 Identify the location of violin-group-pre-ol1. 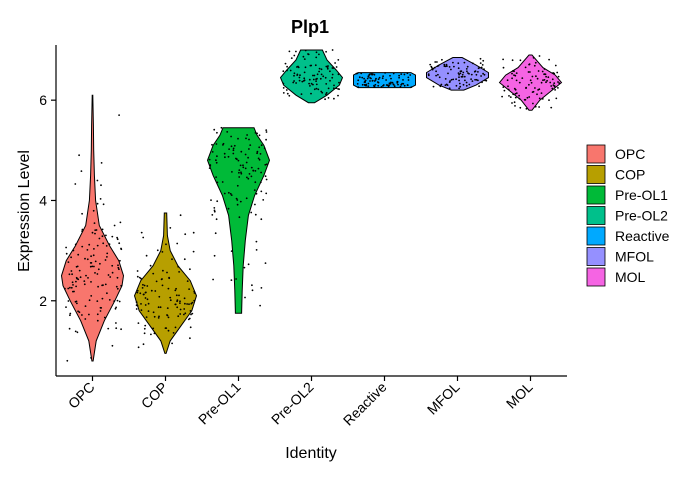
(238, 220).